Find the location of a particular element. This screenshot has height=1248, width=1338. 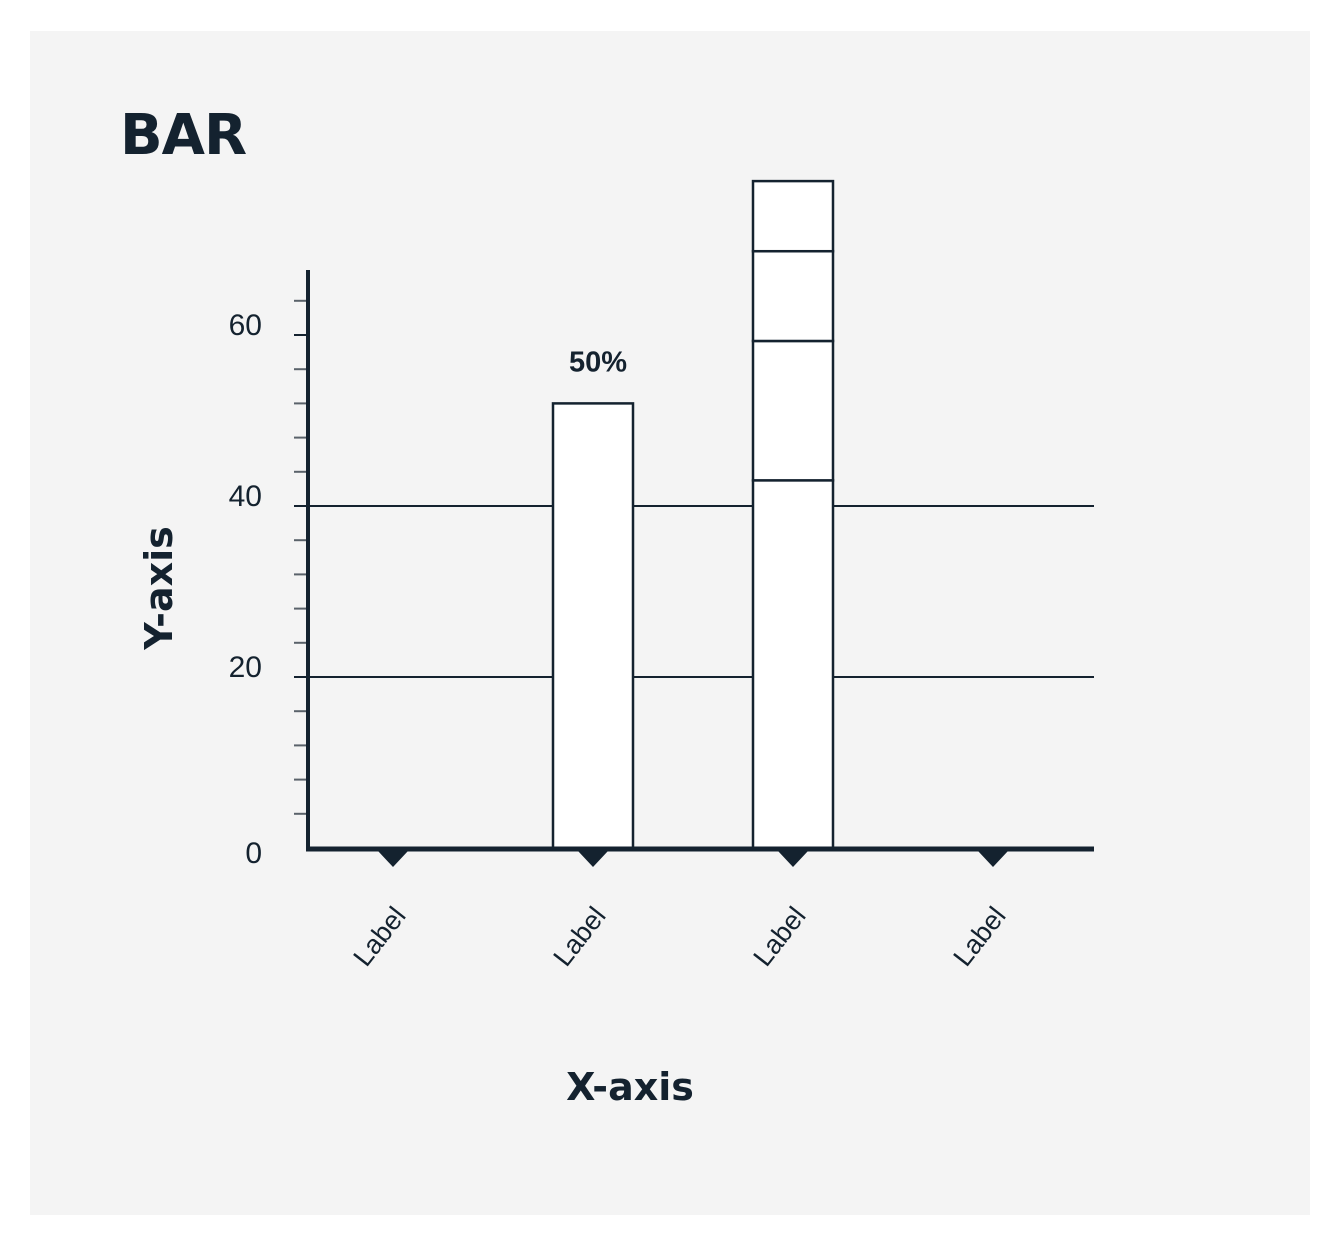

bar-data-label: 50% is located at coordinates (598, 362).